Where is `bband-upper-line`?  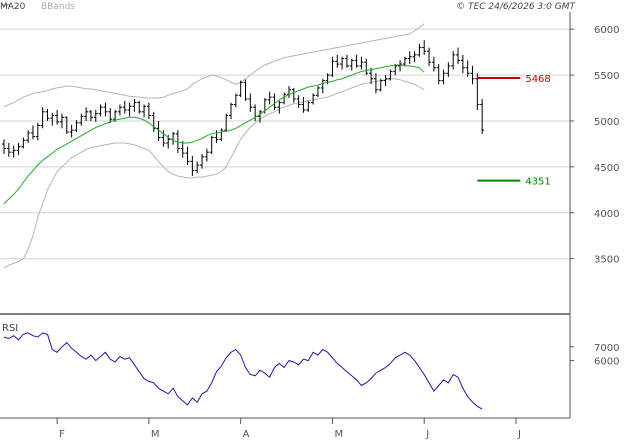 bband-upper-line is located at coordinates (214, 65).